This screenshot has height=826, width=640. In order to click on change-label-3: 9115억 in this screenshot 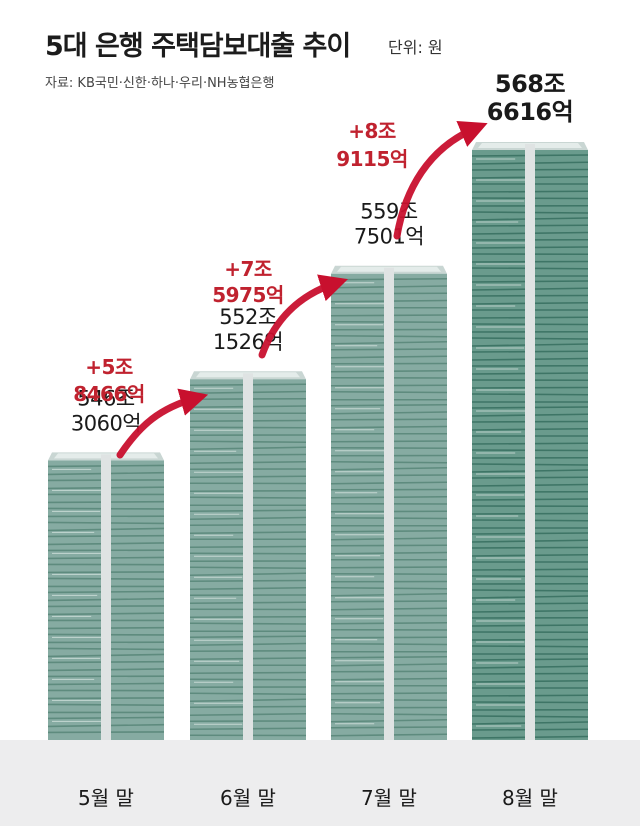, I will do `click(372, 159)`.